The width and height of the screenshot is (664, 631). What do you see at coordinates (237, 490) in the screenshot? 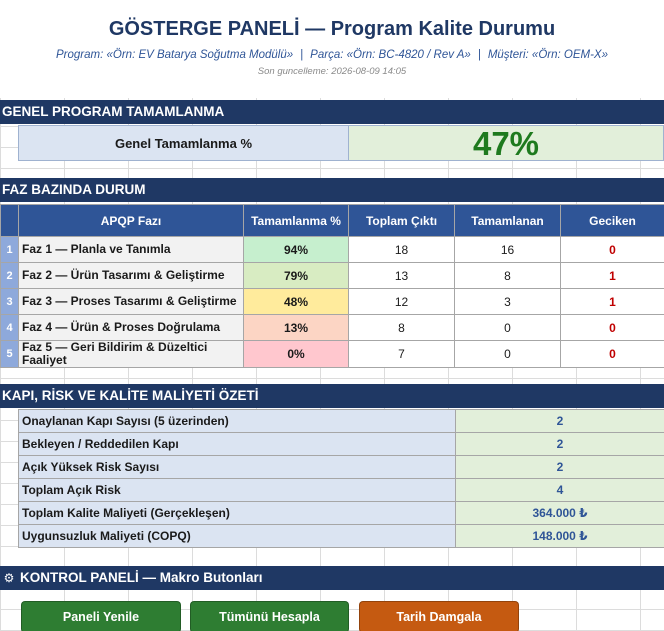
I see `summary-label: Toplam Açık Risk` at bounding box center [237, 490].